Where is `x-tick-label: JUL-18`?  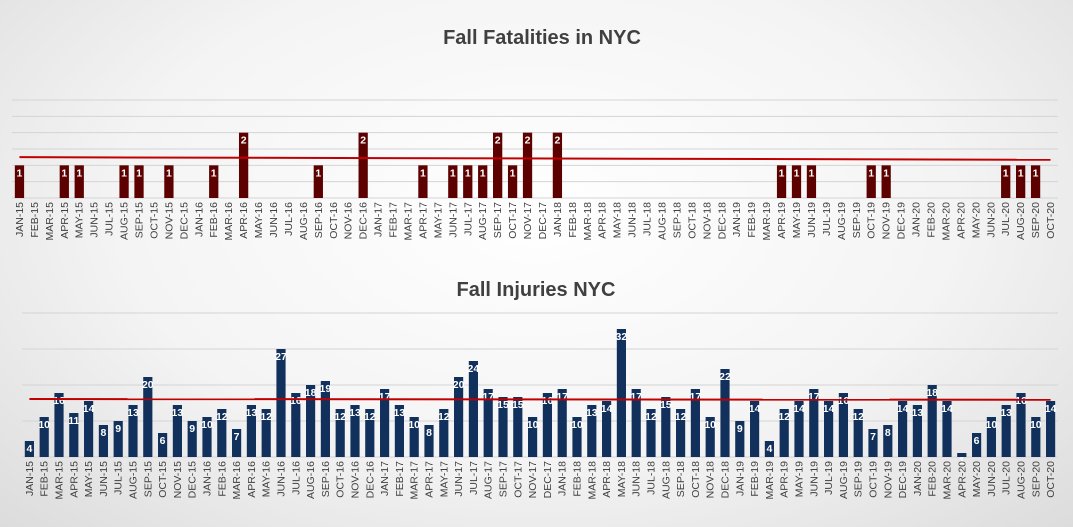
x-tick-label: JUL-18 is located at coordinates (652, 478).